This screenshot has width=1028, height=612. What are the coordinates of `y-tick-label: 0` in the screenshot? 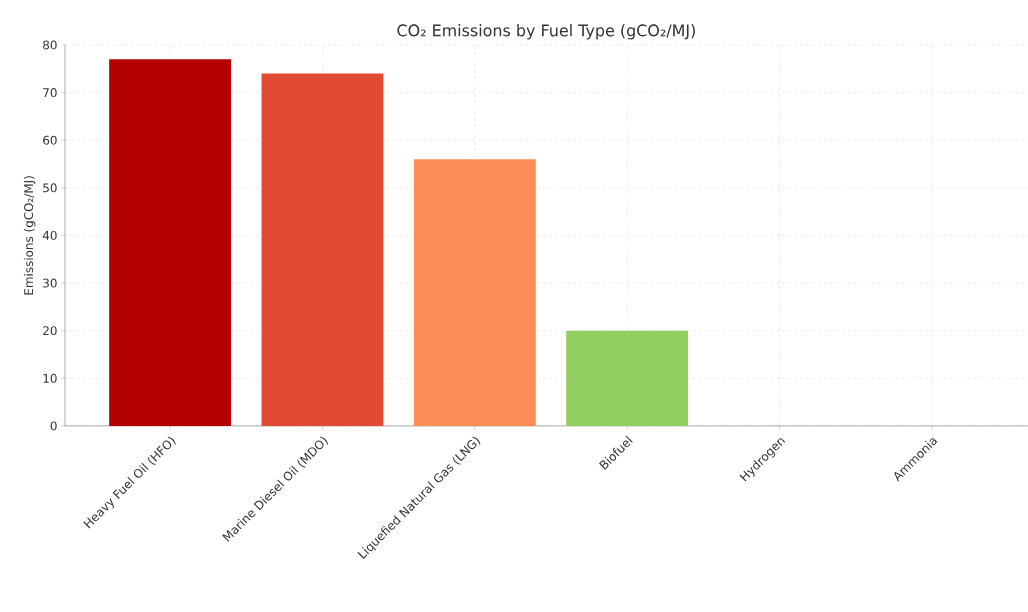 It's located at (53, 426).